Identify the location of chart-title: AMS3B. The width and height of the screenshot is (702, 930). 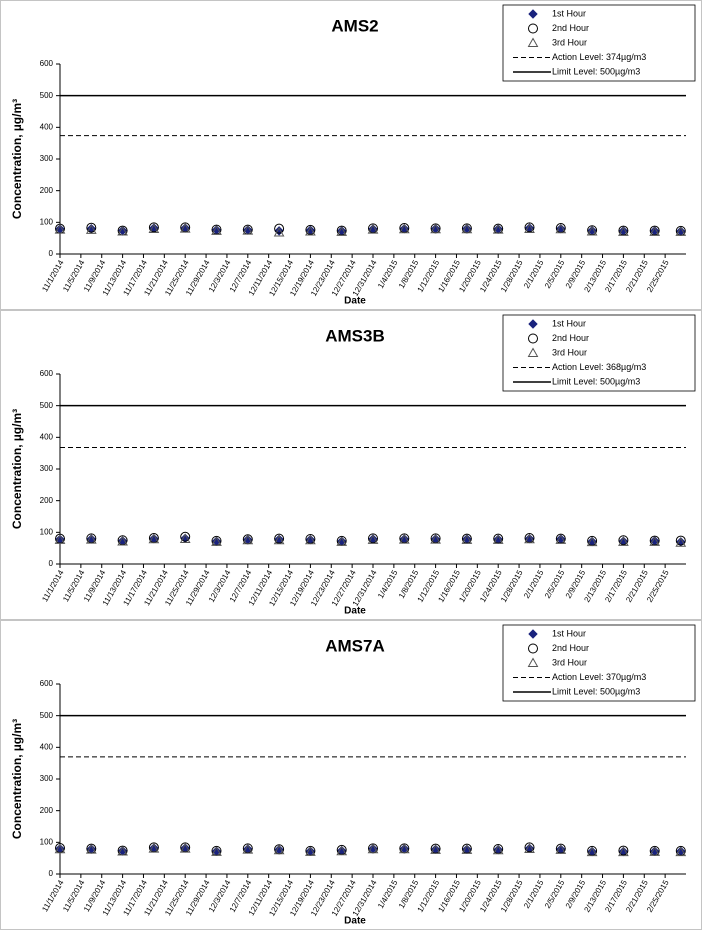
(355, 335).